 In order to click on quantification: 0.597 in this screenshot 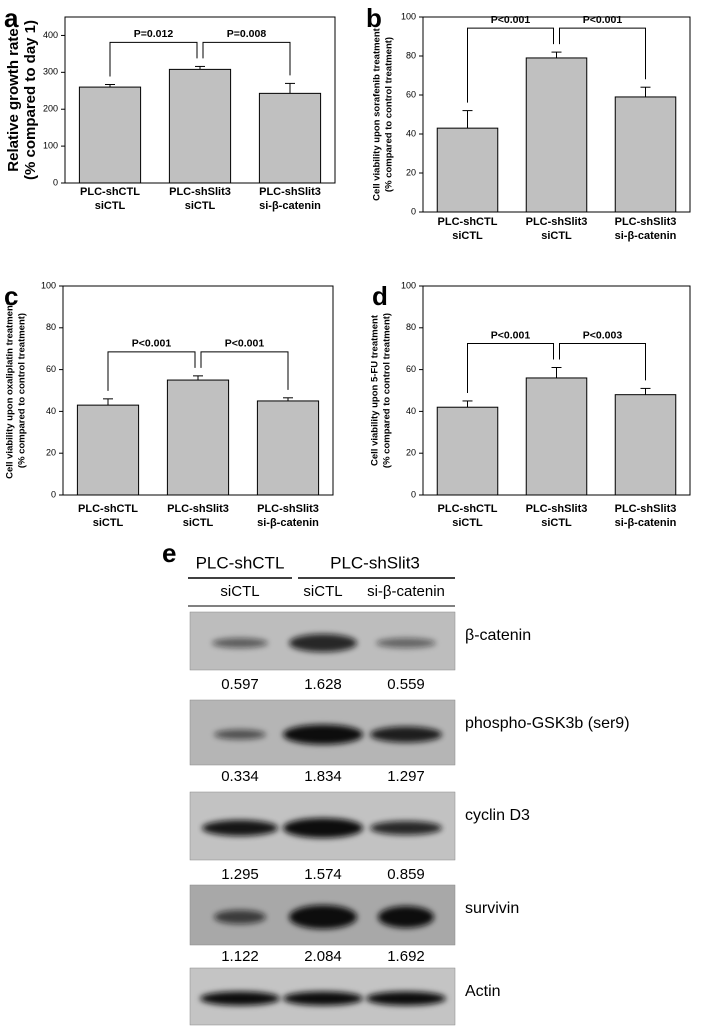, I will do `click(240, 684)`.